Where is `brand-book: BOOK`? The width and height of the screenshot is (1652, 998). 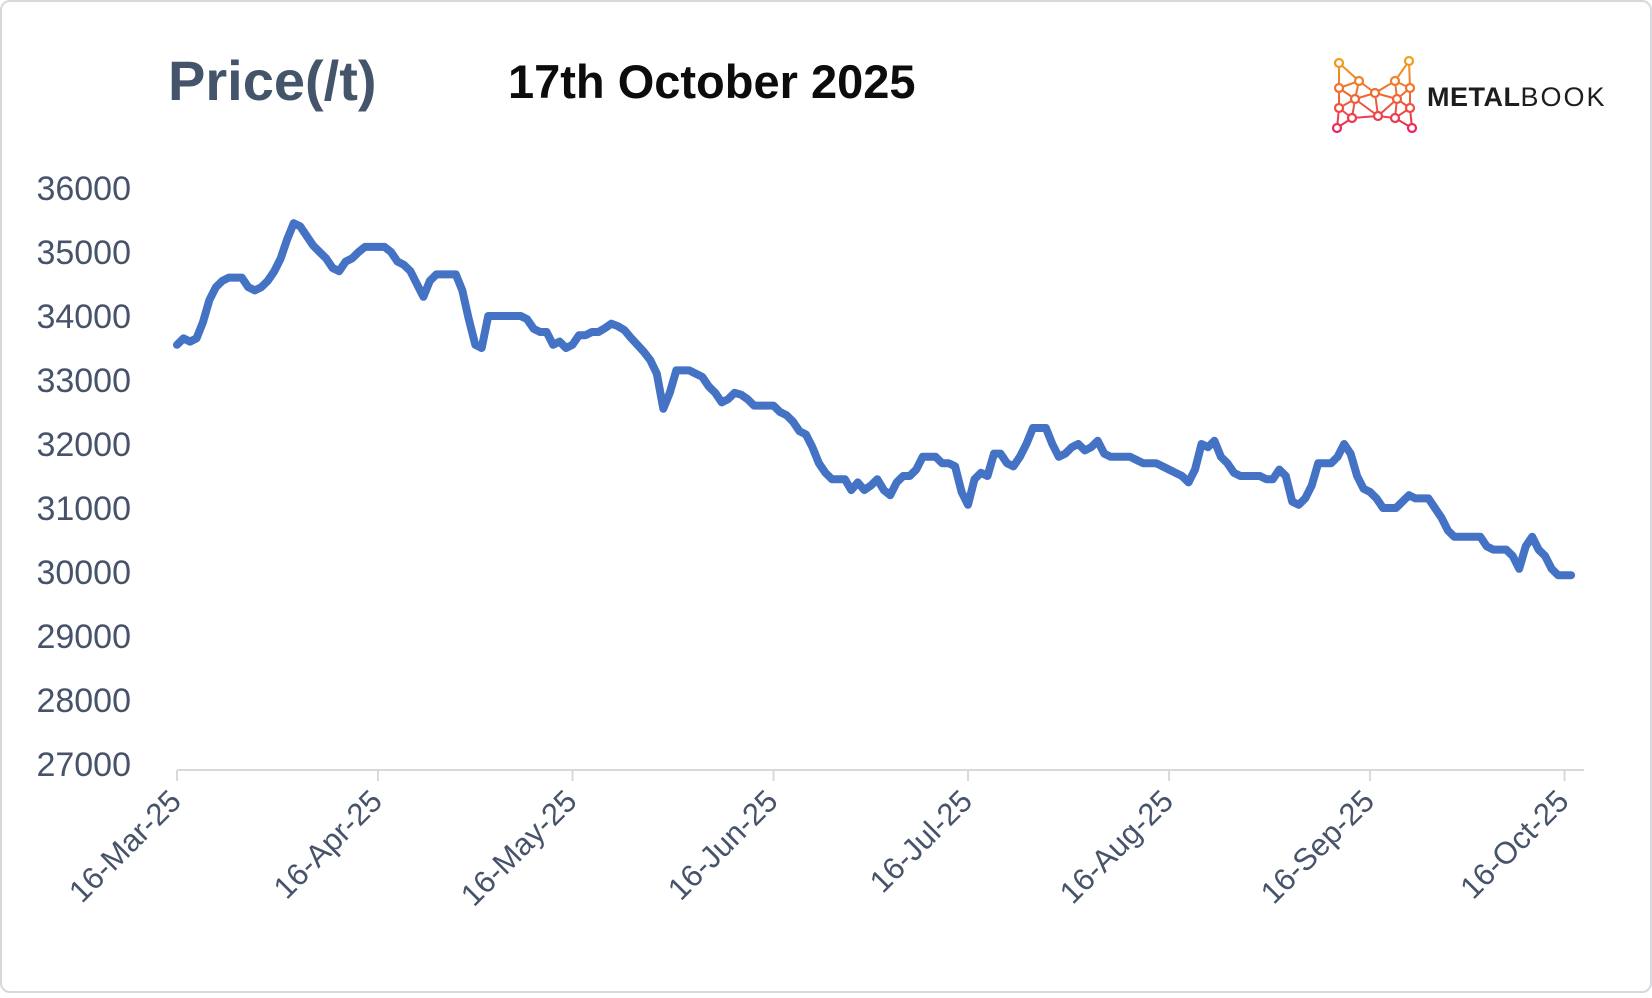 brand-book: BOOK is located at coordinates (1563, 97).